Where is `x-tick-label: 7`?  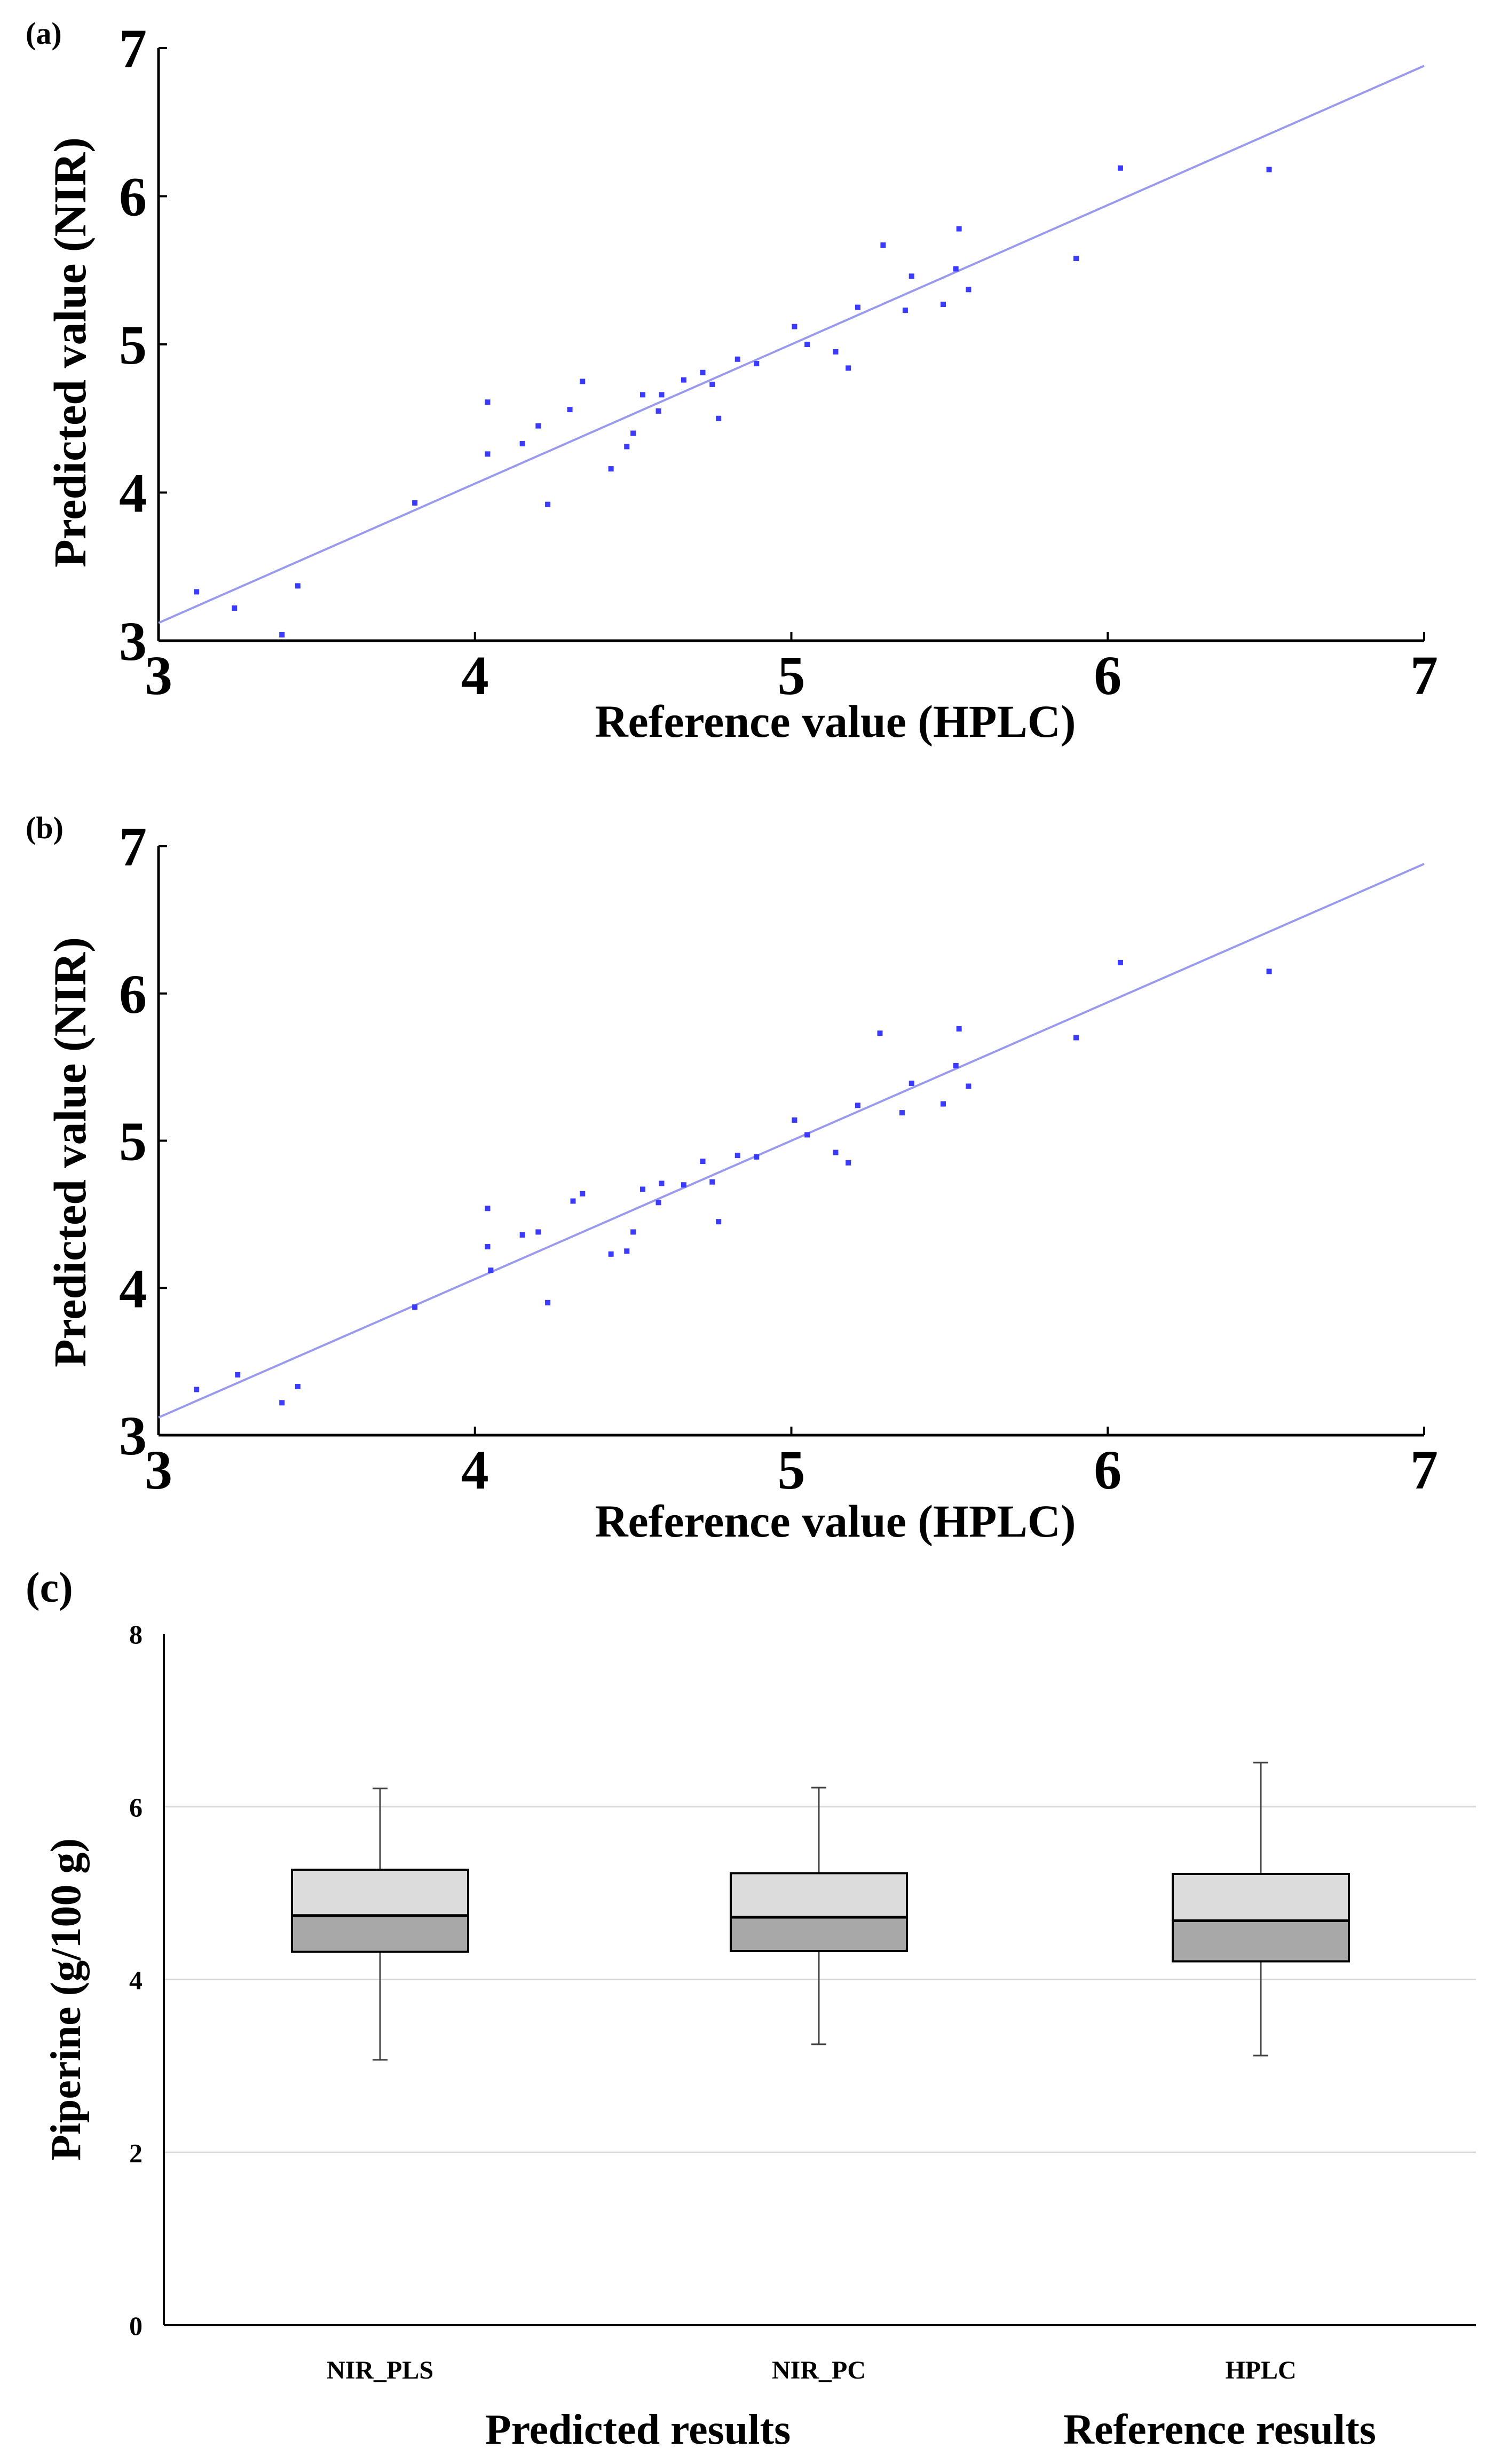 x-tick-label: 7 is located at coordinates (1424, 675).